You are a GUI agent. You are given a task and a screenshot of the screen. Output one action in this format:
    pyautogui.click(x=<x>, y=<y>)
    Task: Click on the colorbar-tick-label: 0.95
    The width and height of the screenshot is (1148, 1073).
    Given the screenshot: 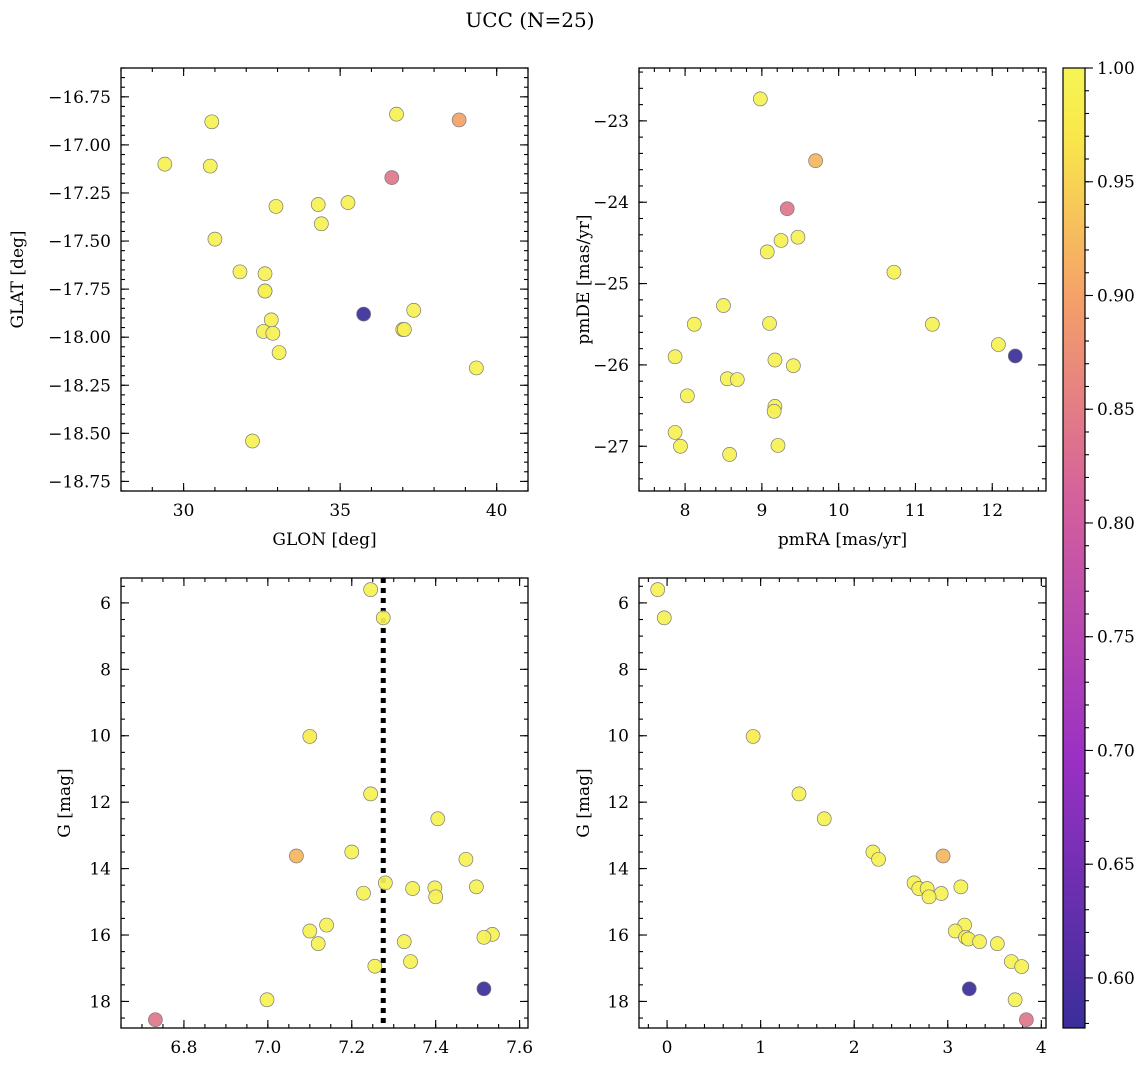 What is the action you would take?
    pyautogui.click(x=1116, y=183)
    